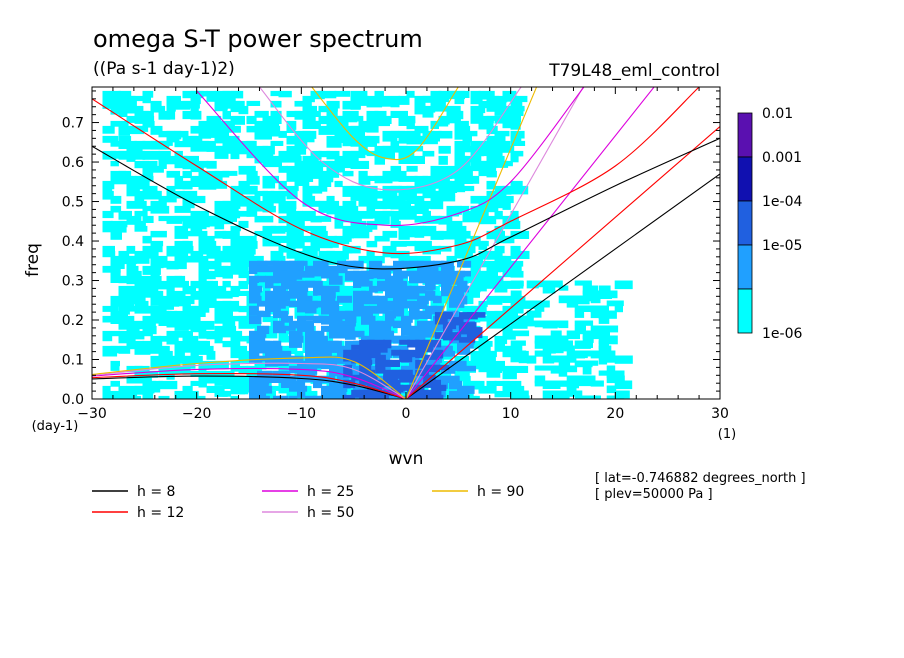 Image resolution: width=904 pixels, height=658 pixels. Describe the element at coordinates (330, 492) in the screenshot. I see `legend-label: h = 25` at that location.